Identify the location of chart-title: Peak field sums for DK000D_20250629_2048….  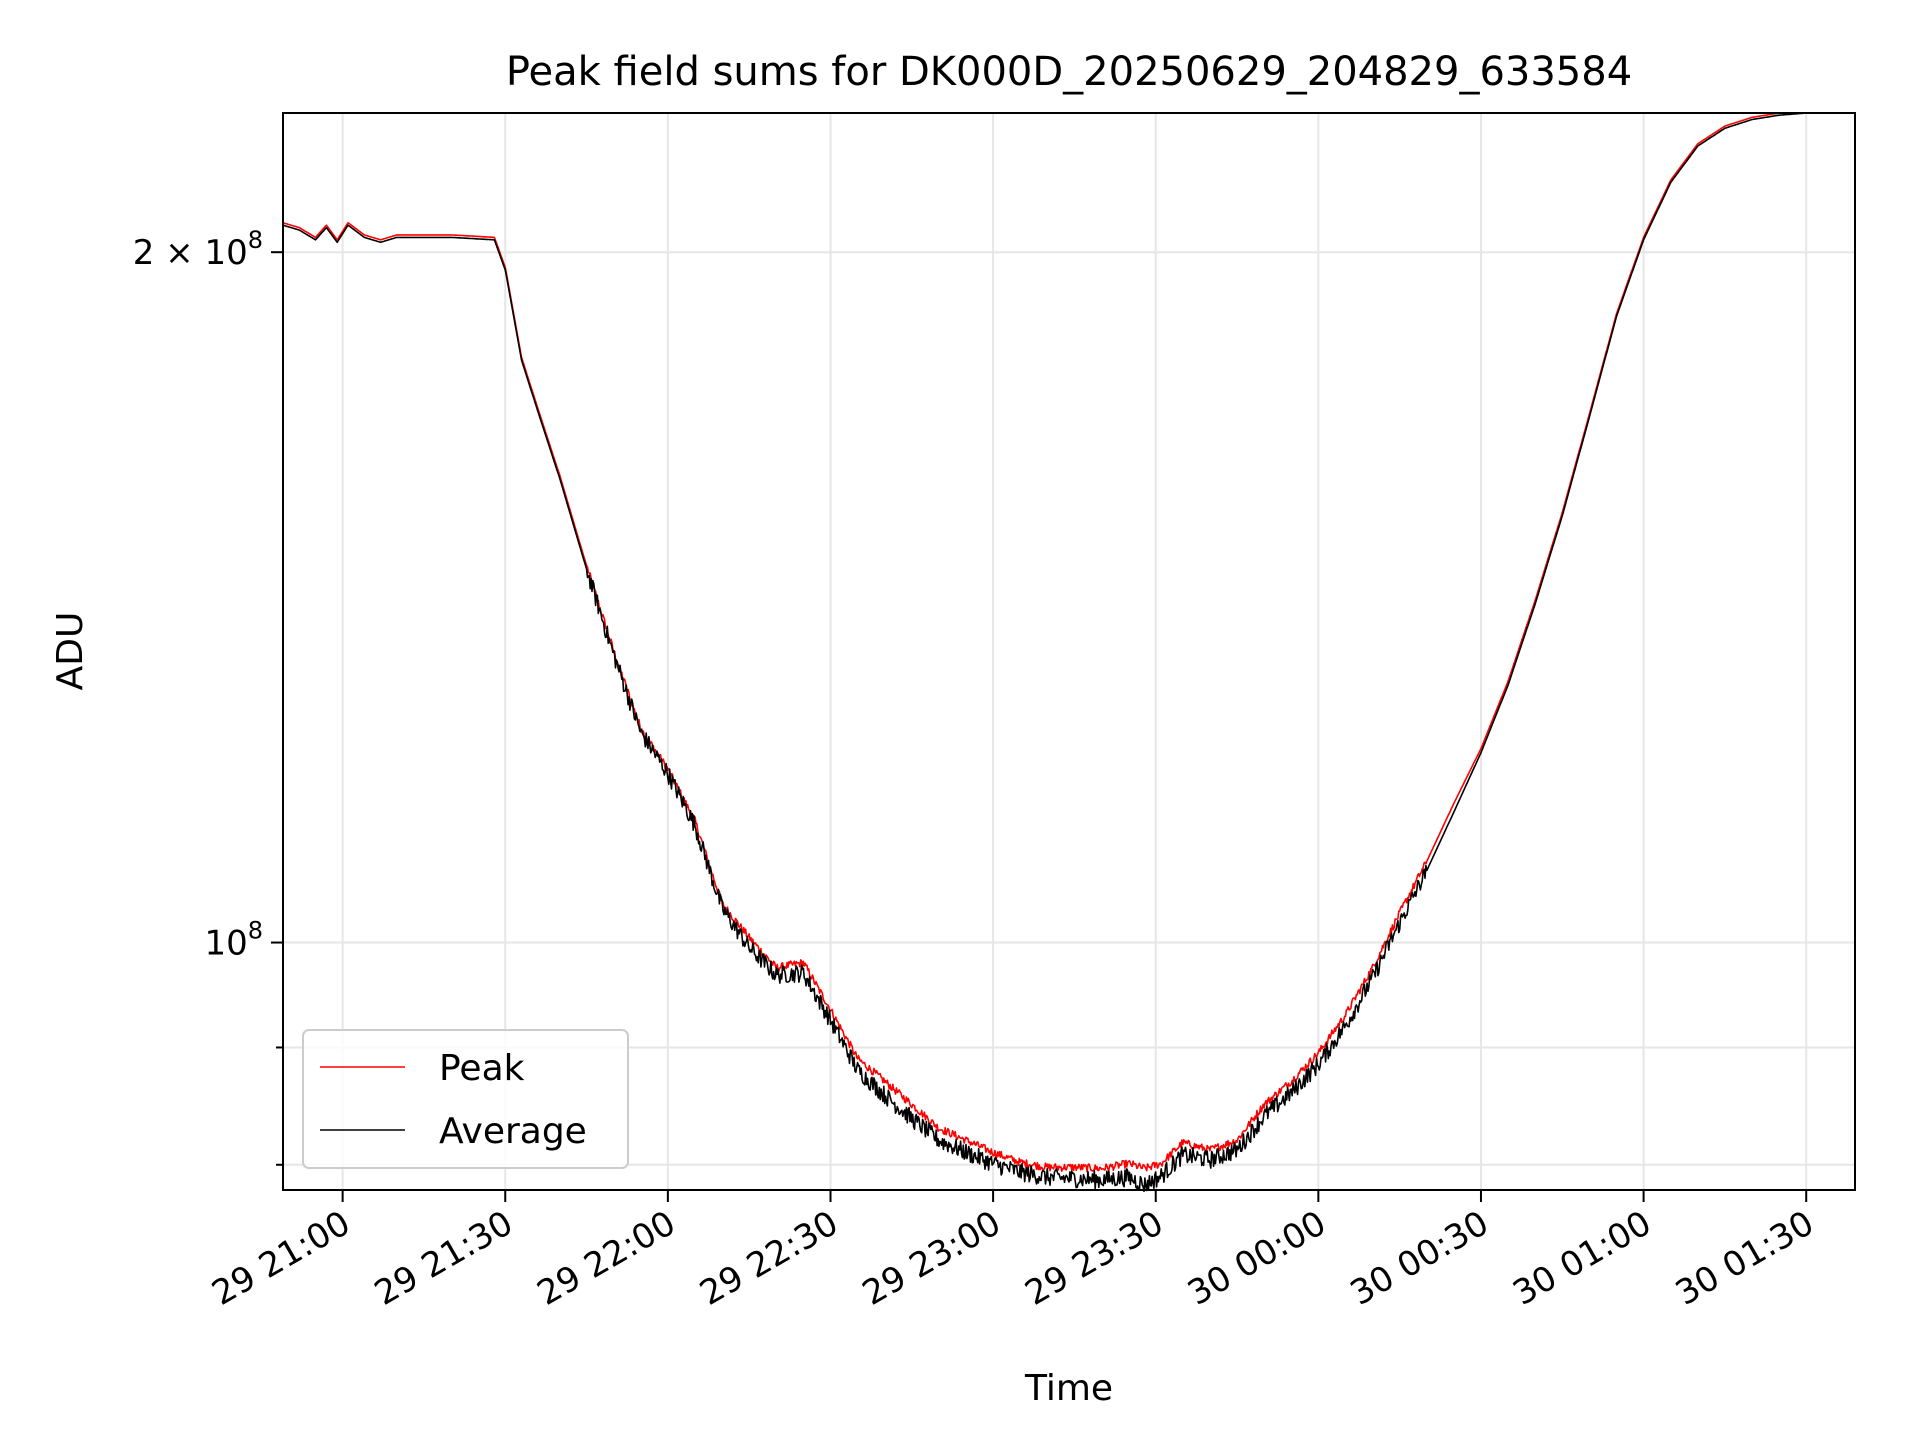
(1069, 72).